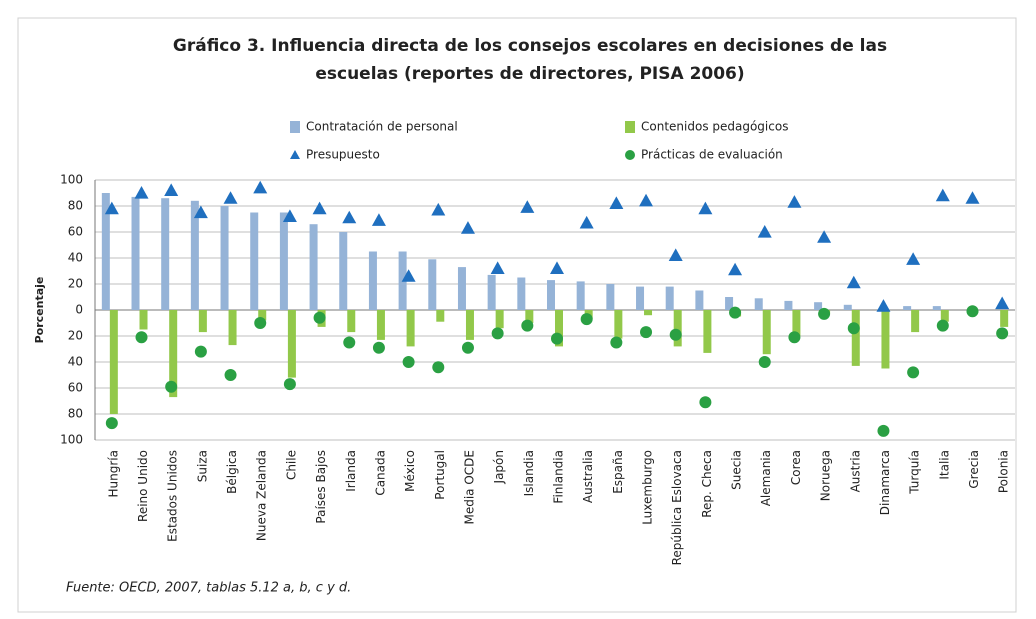 This screenshot has height=619, width=1036. I want to click on y-tick-label: 20, so click(75, 284).